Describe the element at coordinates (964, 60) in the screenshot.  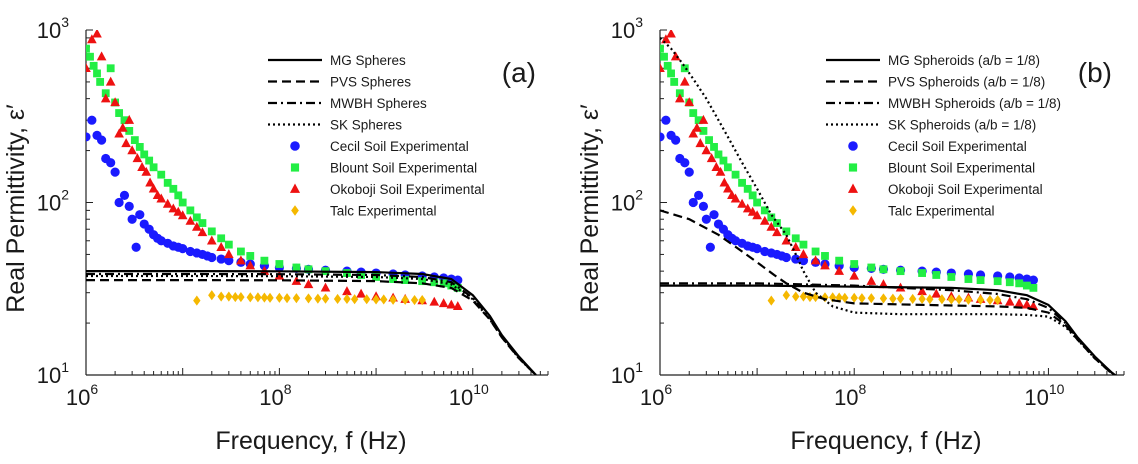
I see `panel-b-legend-label: MG Spheroids (a/b = 1/8)` at that location.